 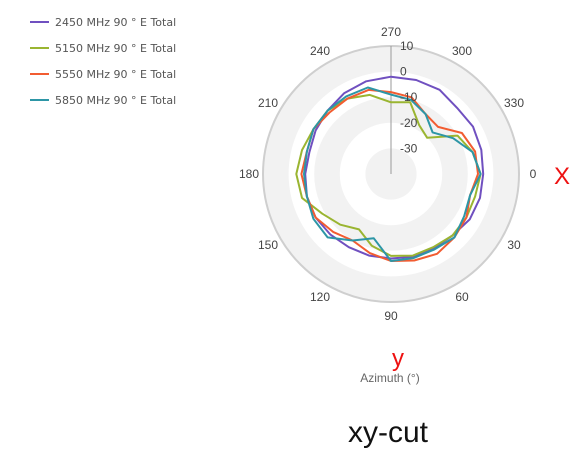 I want to click on angle-tick-label: 90, so click(x=391, y=316).